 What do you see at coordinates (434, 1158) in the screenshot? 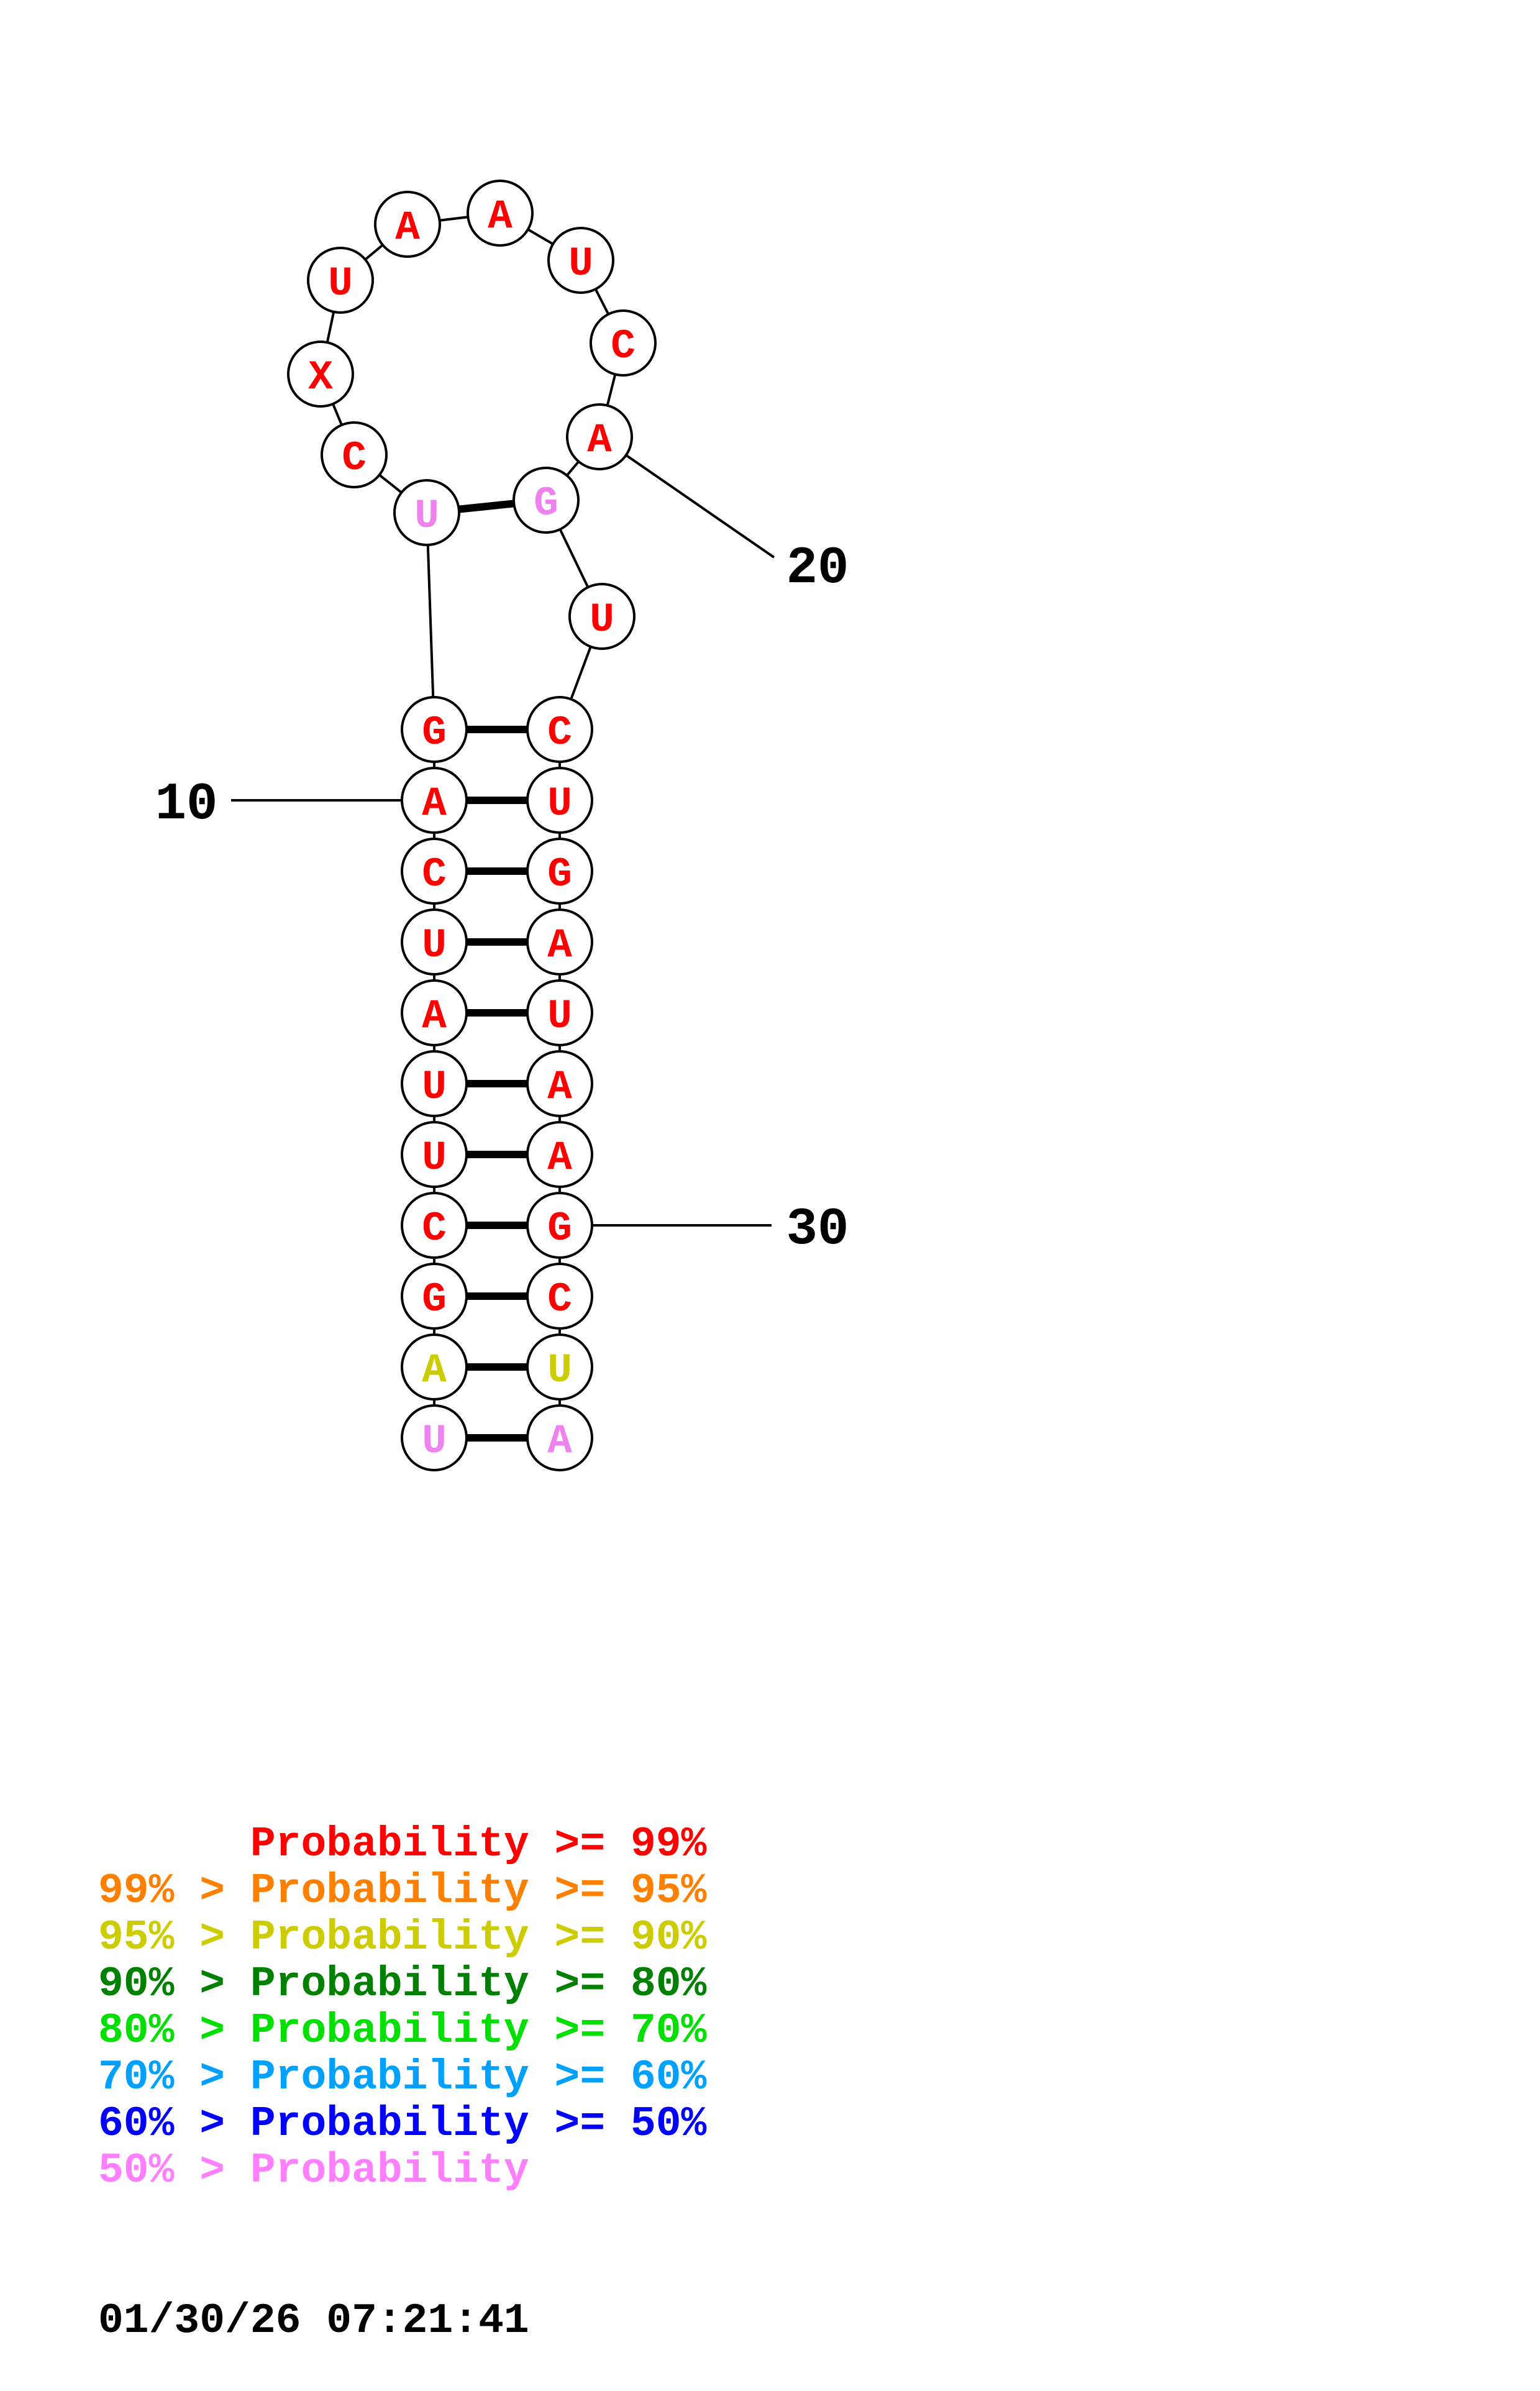
I see `nucleotide-5-U: U` at bounding box center [434, 1158].